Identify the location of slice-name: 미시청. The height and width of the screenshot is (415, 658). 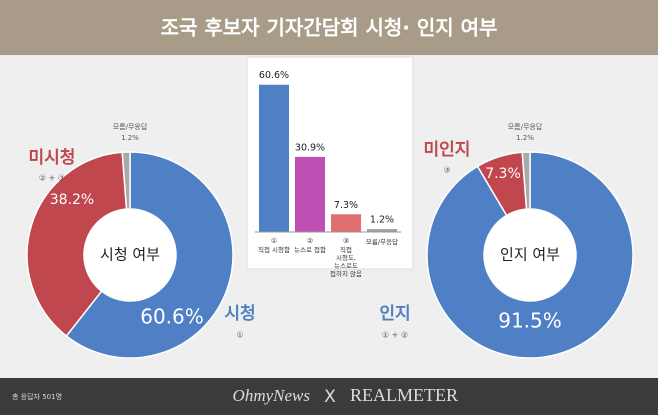
(52, 157).